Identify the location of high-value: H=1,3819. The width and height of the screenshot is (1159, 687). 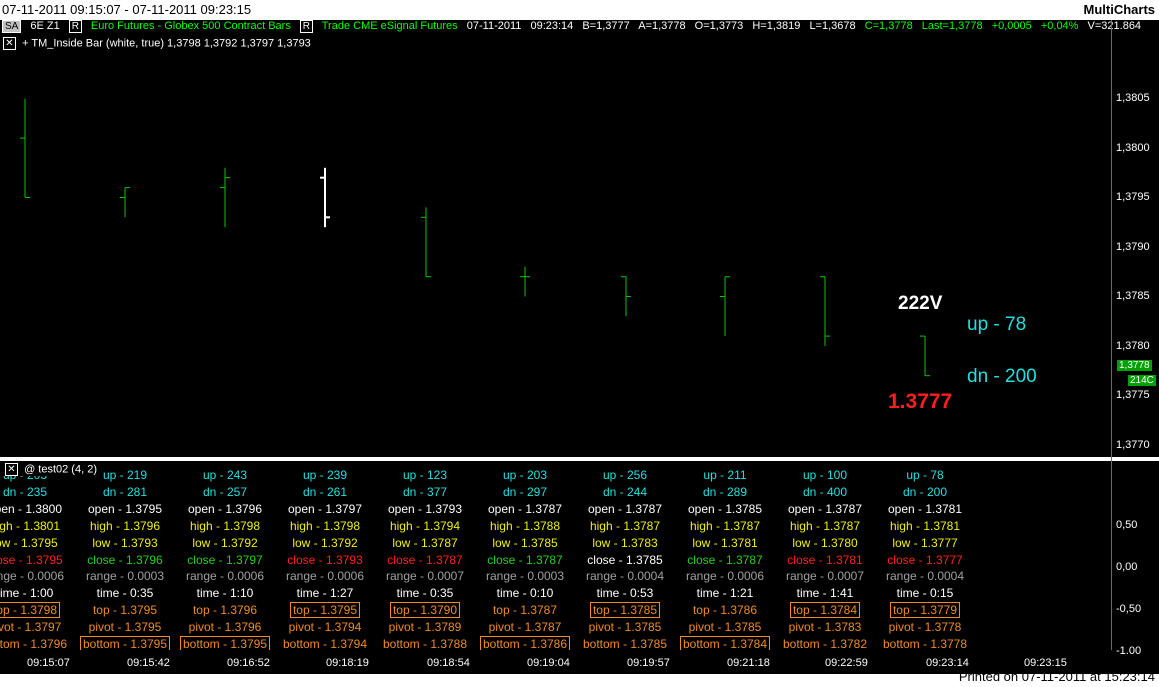
(776, 26).